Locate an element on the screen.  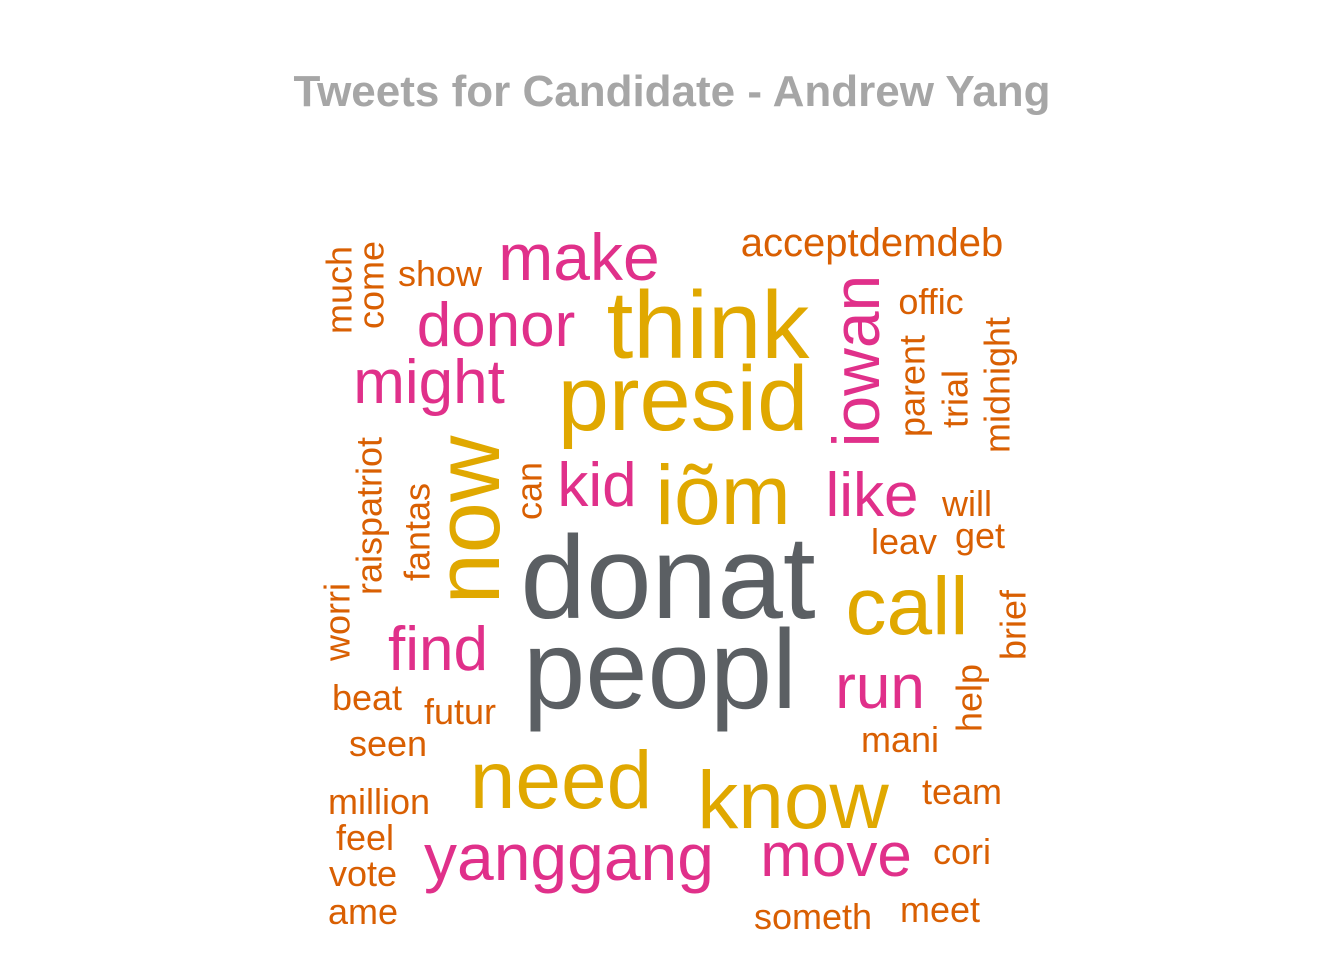
word-12: iowan is located at coordinates (856, 361).